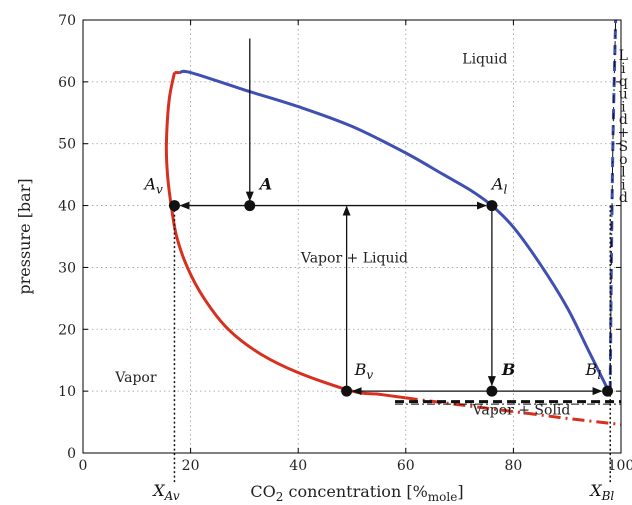  I want to click on x-tick-label: 80, so click(513, 466).